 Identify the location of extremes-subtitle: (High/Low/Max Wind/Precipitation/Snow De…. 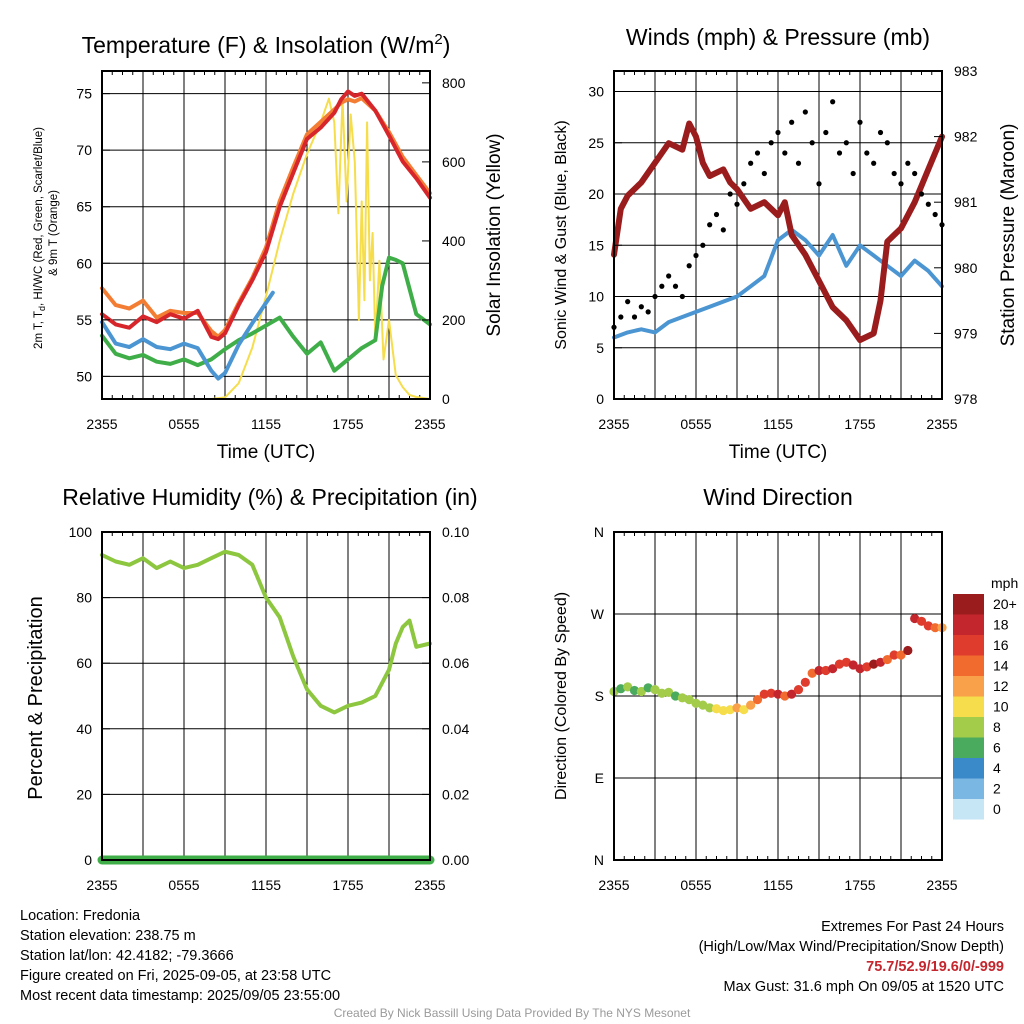
(851, 947).